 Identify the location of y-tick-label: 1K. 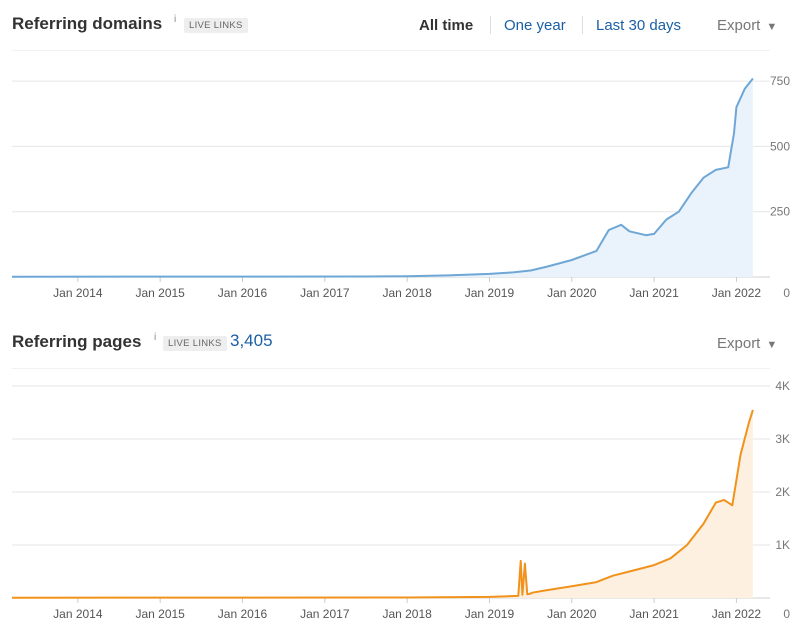
(782, 545).